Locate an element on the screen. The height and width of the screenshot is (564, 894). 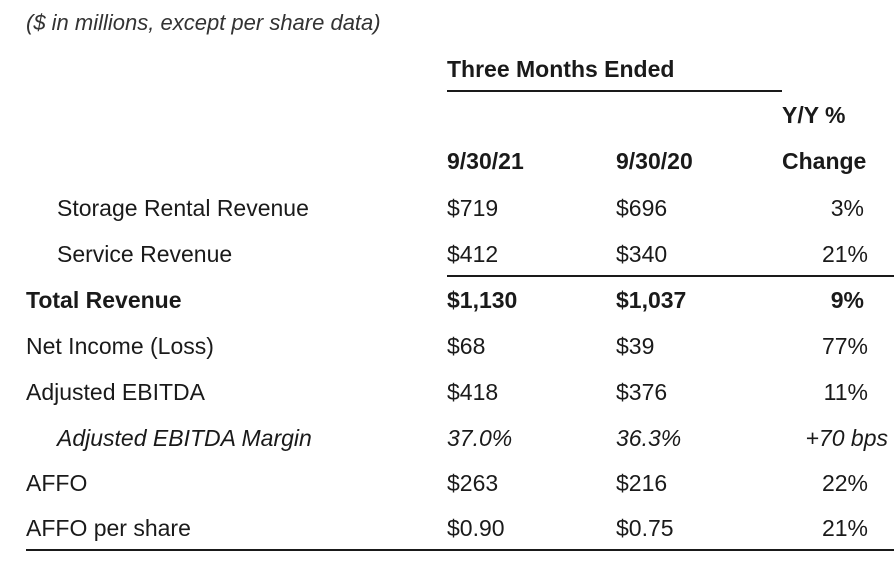
value-9-30-20: $340 is located at coordinates (642, 254).